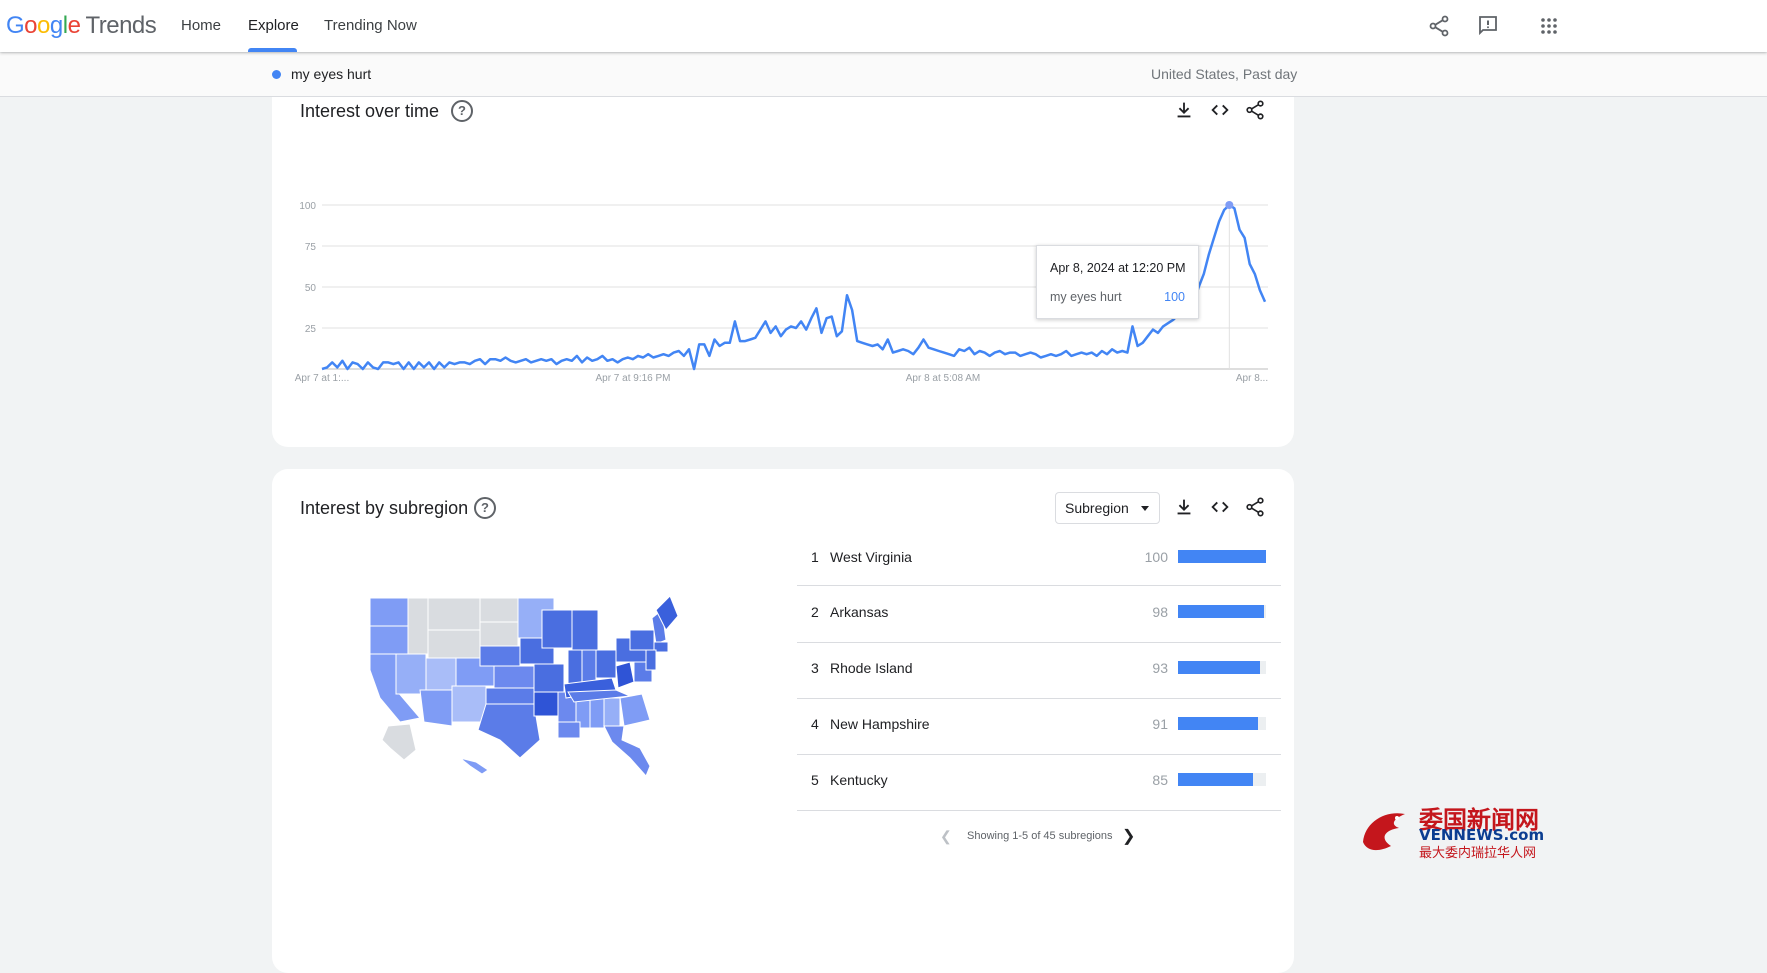  What do you see at coordinates (1040, 836) in the screenshot?
I see `pagination-text: Showing 1-5 of 45 subregions` at bounding box center [1040, 836].